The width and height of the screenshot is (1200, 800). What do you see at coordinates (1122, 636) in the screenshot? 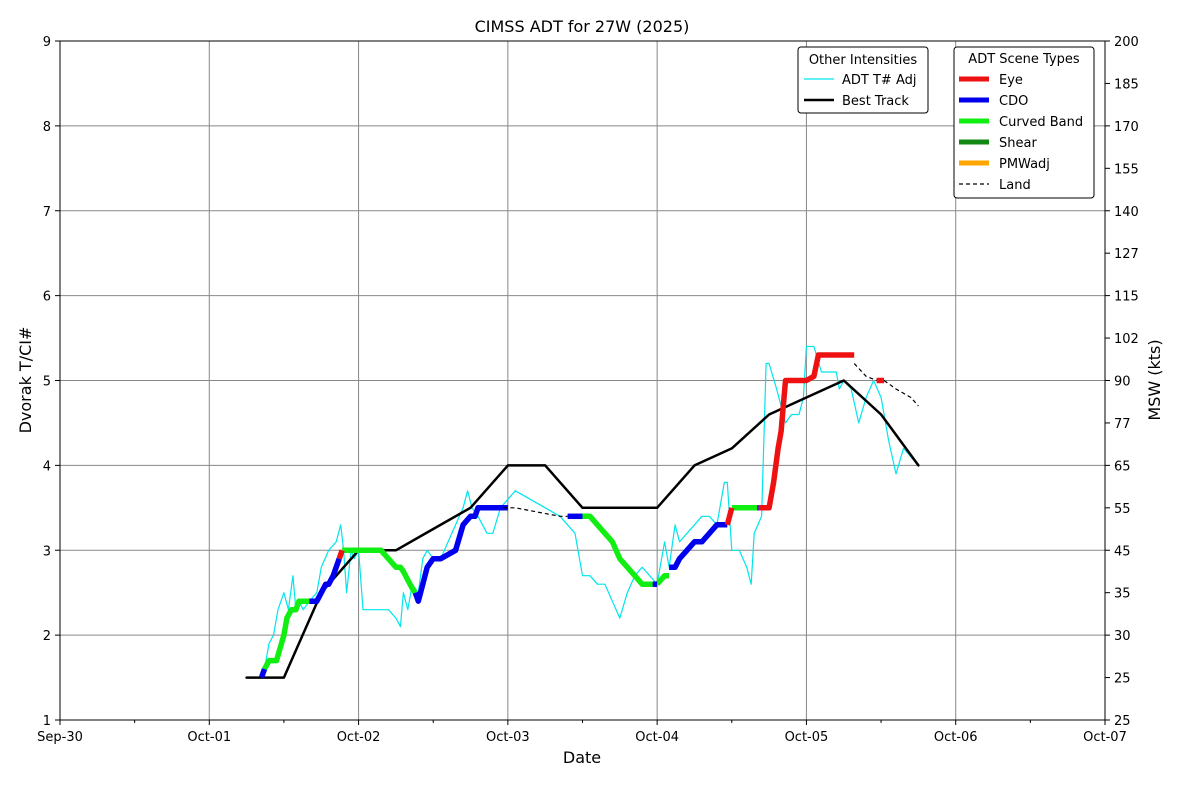
I see `y2-tick-label: 30` at bounding box center [1122, 636].